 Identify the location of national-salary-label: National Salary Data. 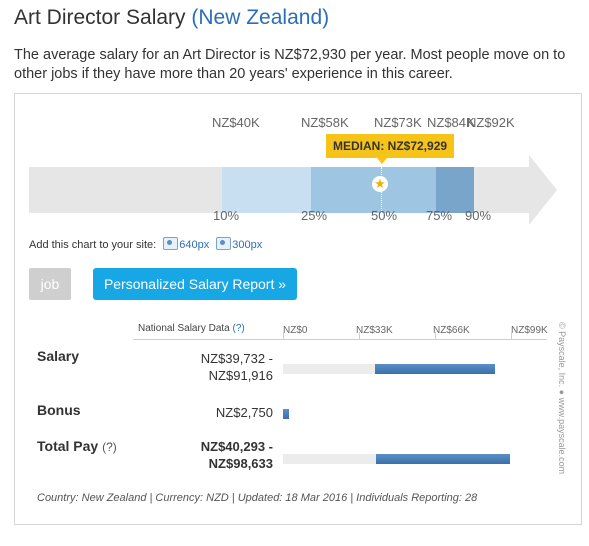
(184, 328).